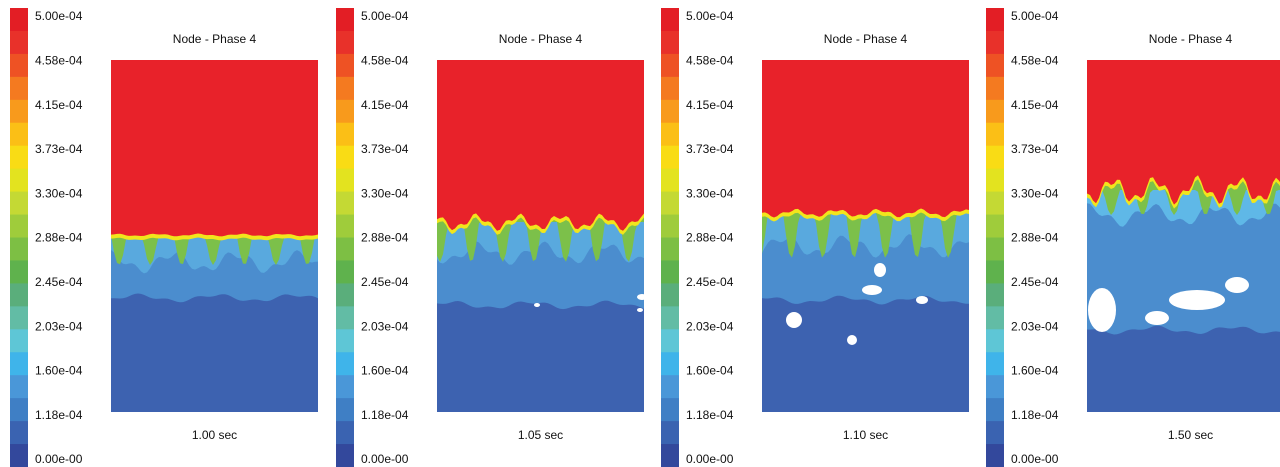  I want to click on time-label: 1.05 sec, so click(540, 435).